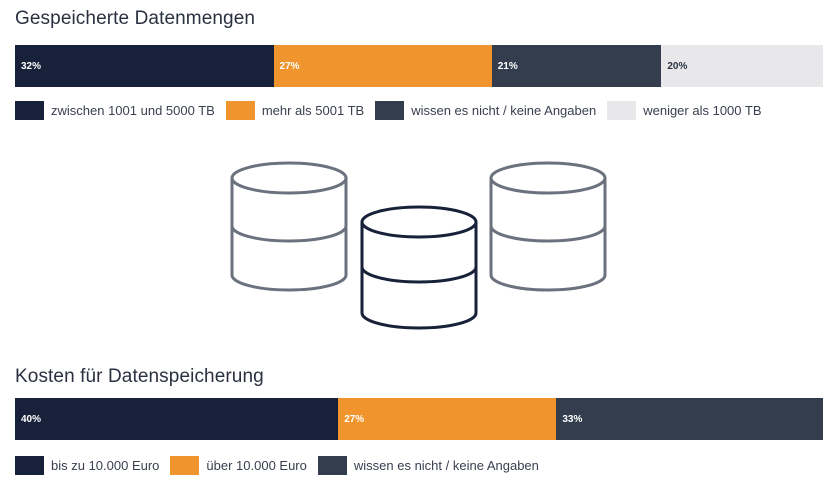  Describe the element at coordinates (135, 18) in the screenshot. I see `chart-title-data-volume: Gespeicherte Datenmengen` at that location.